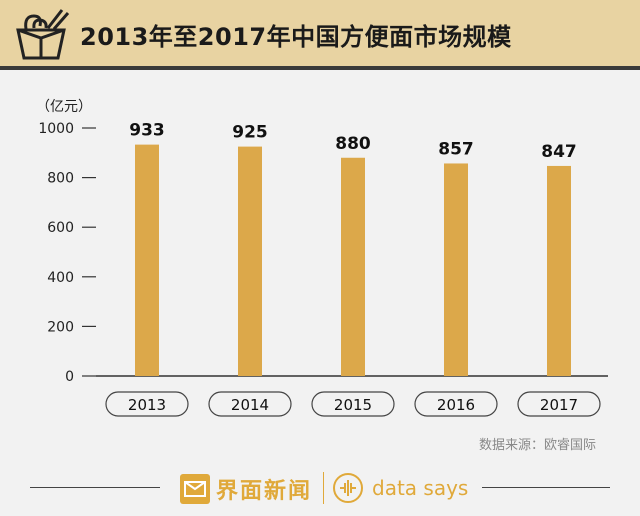 Image resolution: width=640 pixels, height=516 pixels. I want to click on footer-divider, so click(323, 488).